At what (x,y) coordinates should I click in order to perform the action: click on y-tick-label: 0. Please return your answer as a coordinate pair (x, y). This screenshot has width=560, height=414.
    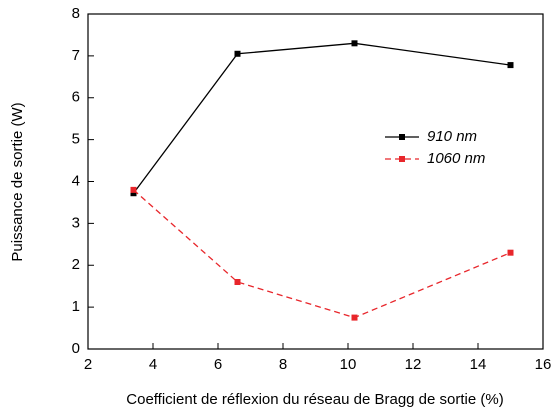
    Looking at the image, I should click on (76, 348).